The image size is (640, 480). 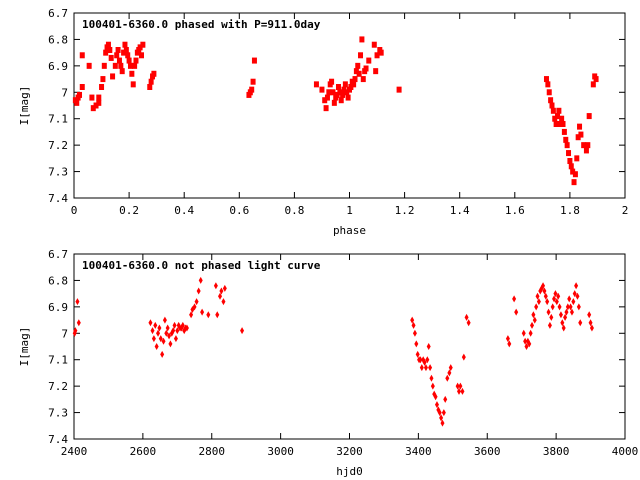 What do you see at coordinates (129, 210) in the screenshot?
I see `x-tick-label: 0.2` at bounding box center [129, 210].